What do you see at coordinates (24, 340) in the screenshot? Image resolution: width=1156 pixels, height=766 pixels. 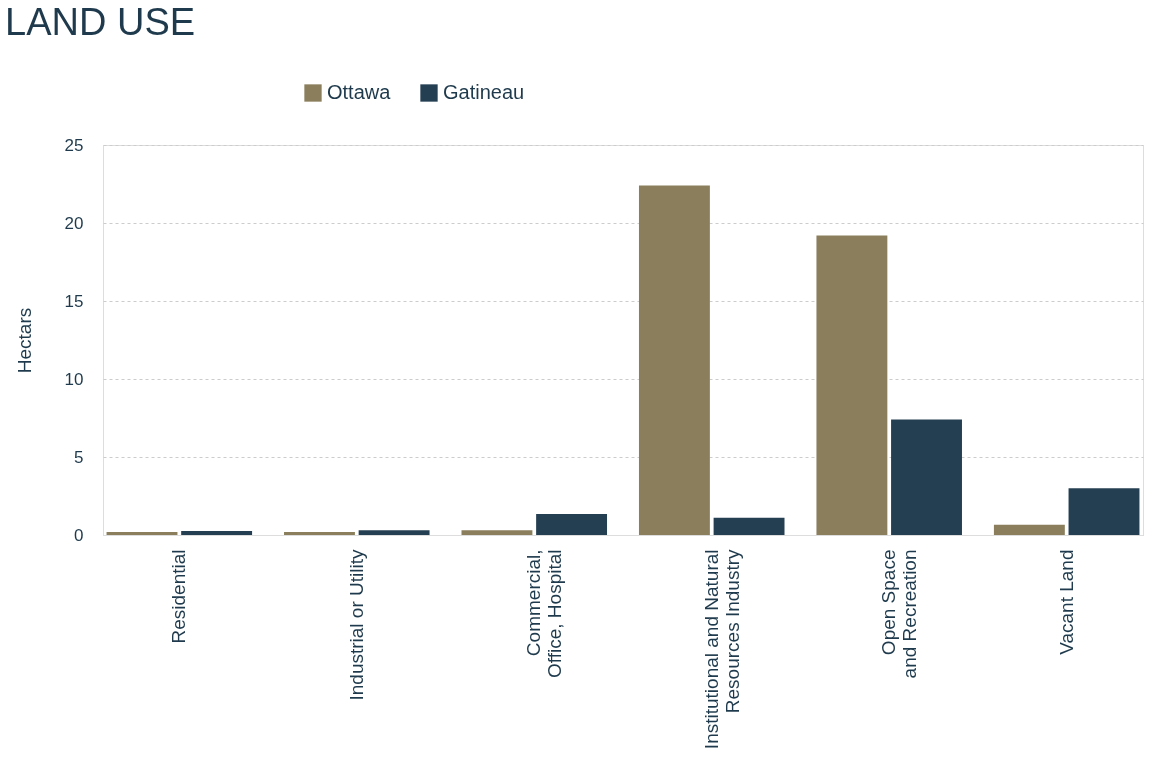 I see `y-axis-title: Hectars` at bounding box center [24, 340].